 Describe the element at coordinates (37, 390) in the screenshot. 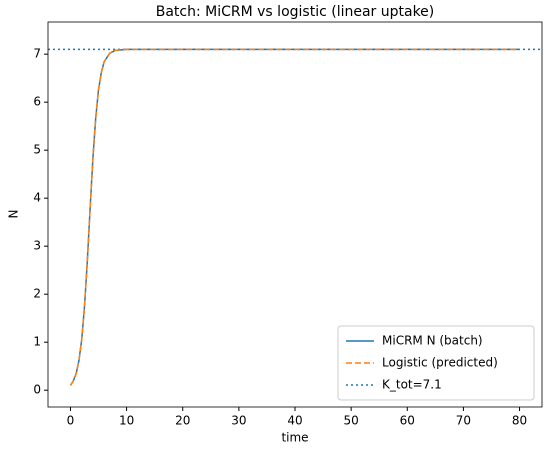

I see `y-tick-label: 0` at that location.